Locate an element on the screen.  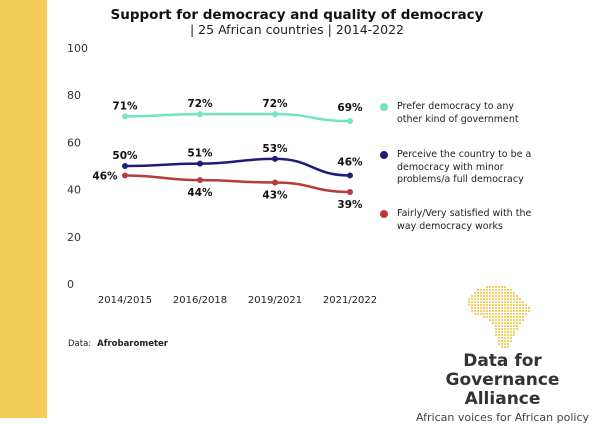
x-tick-label: 2016/2018 is located at coordinates (200, 300).